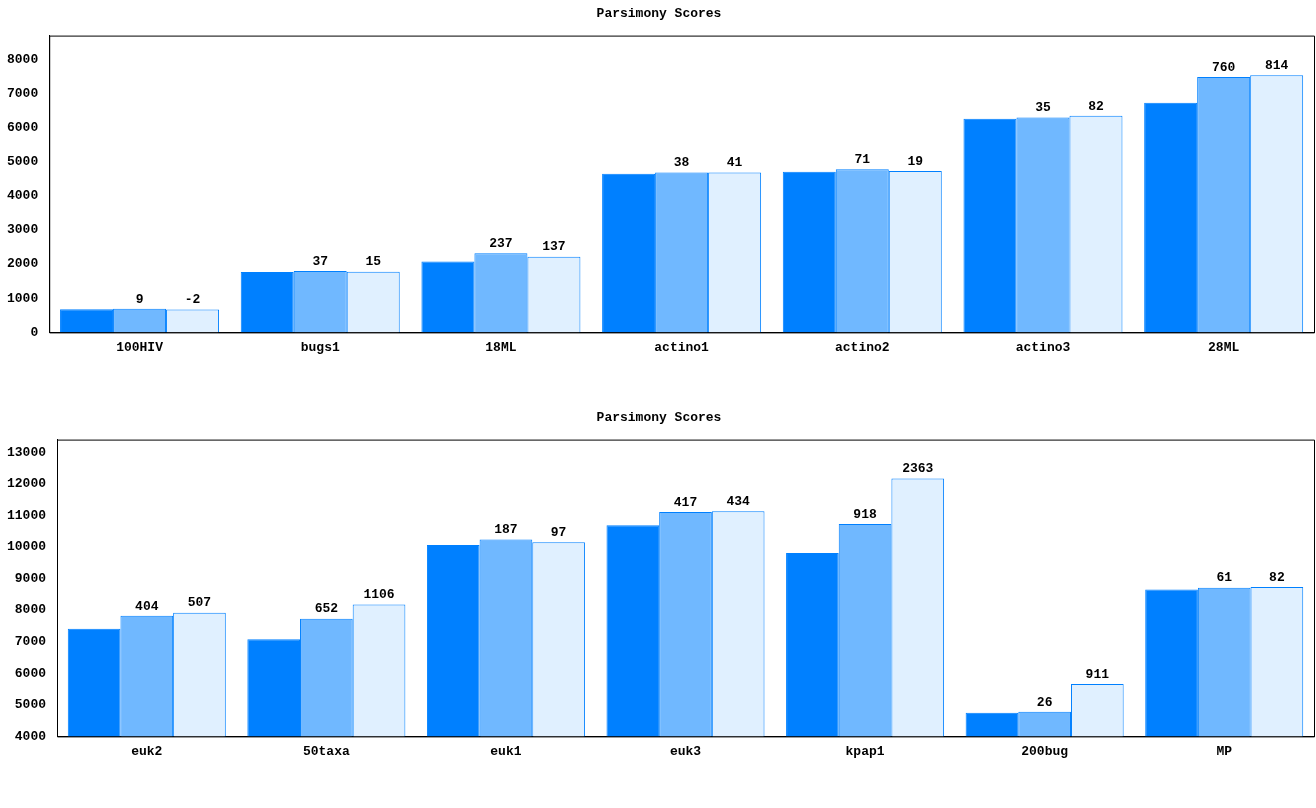  What do you see at coordinates (26, 484) in the screenshot?
I see `y-tick-label: 12000` at bounding box center [26, 484].